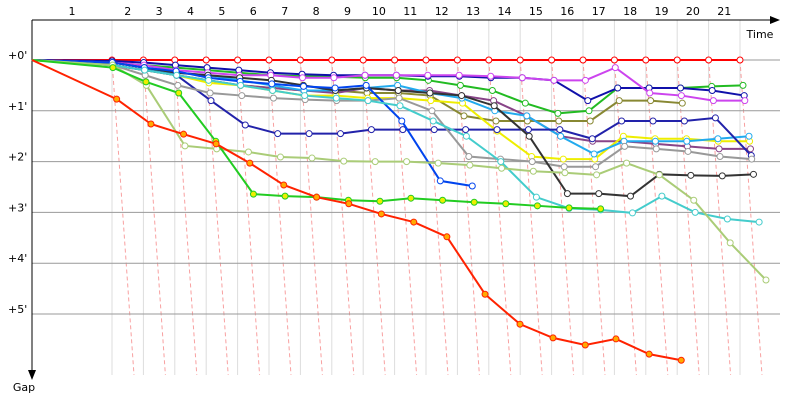  I want to click on x-tick-label: 13, so click(473, 11).